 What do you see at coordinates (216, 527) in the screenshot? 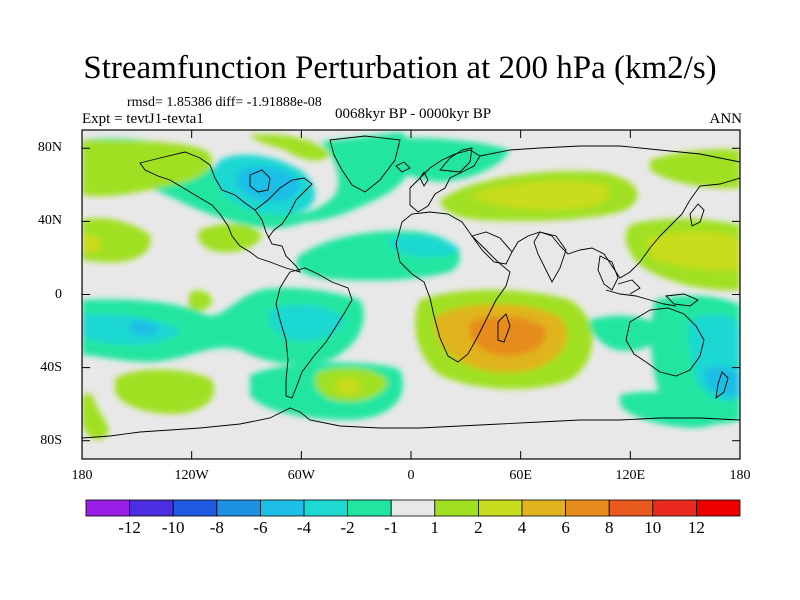
I see `colorbar-label: -8` at bounding box center [216, 527].